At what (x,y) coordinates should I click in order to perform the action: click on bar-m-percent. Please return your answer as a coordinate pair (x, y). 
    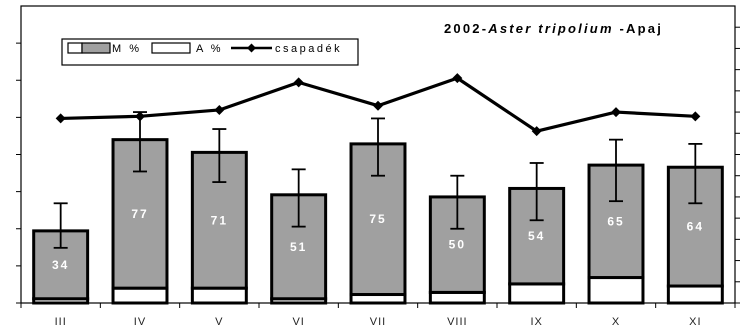
    Looking at the image, I should click on (695, 226).